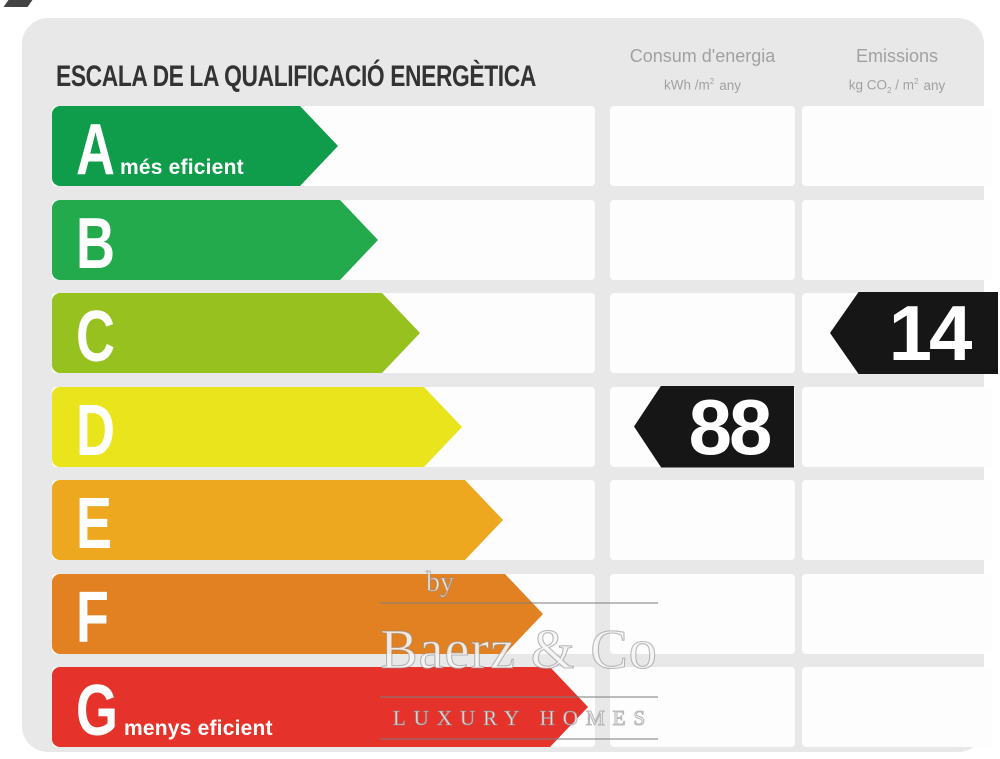 The image size is (1000, 759). Describe the element at coordinates (511, 428) in the screenshot. I see `rating-row: D` at that location.